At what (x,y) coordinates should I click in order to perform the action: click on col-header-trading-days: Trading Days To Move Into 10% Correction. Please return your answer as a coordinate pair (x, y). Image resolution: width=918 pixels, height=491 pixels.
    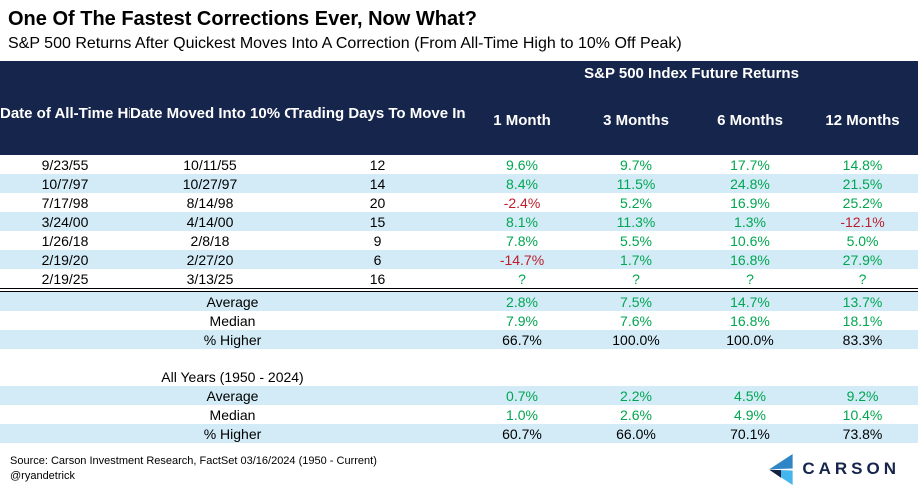
    Looking at the image, I should click on (377, 108).